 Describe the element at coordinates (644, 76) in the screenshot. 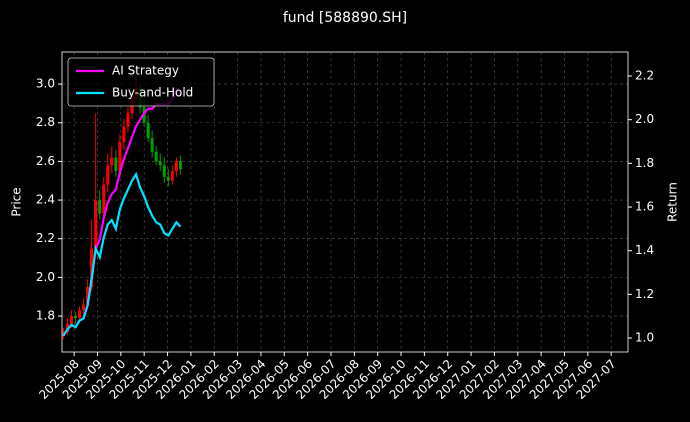

I see `y2-tick-label: 2.2` at that location.